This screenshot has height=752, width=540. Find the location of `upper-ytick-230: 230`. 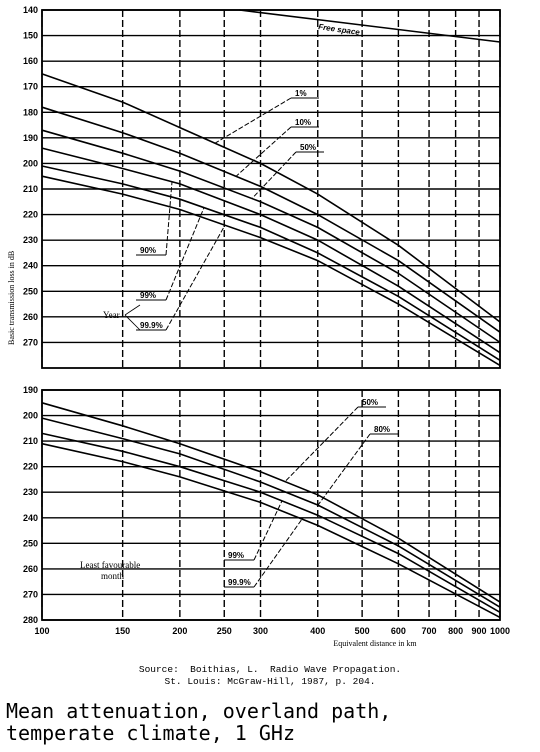

upper-ytick-230: 230 is located at coordinates (30, 240).